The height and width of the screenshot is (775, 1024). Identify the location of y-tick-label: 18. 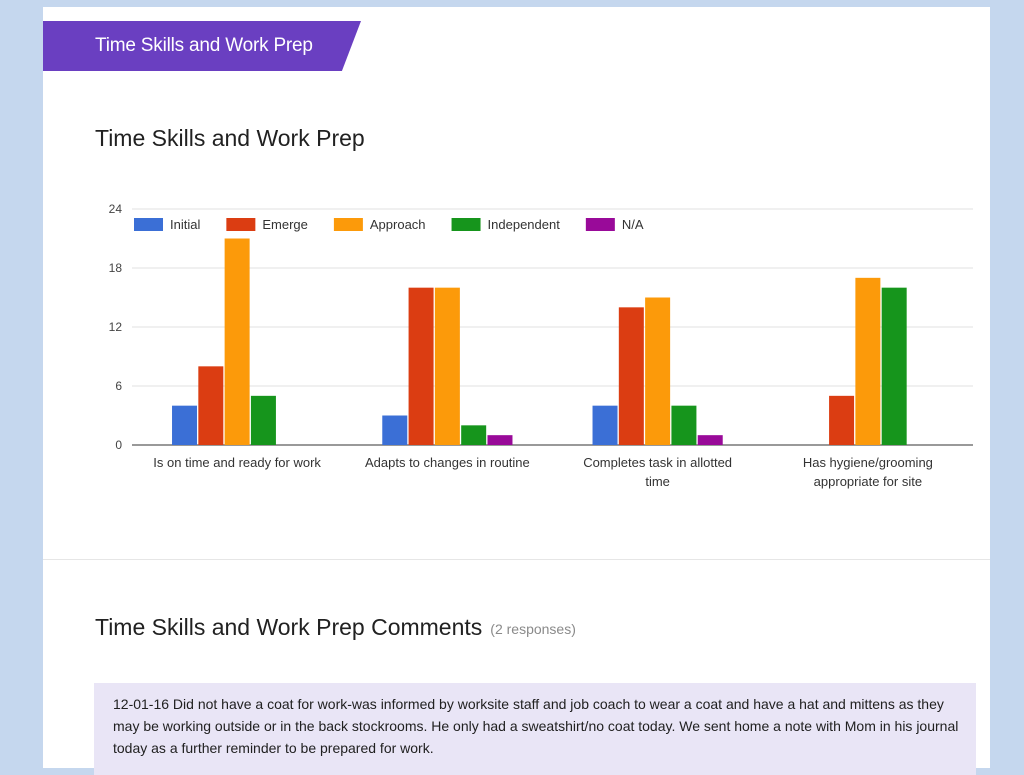
(116, 268).